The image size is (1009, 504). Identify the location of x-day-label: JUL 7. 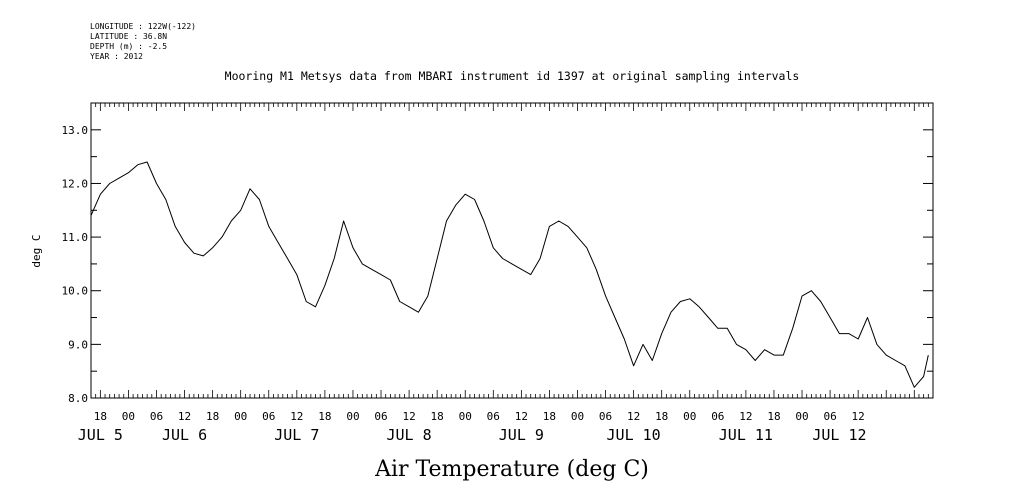
(296, 435).